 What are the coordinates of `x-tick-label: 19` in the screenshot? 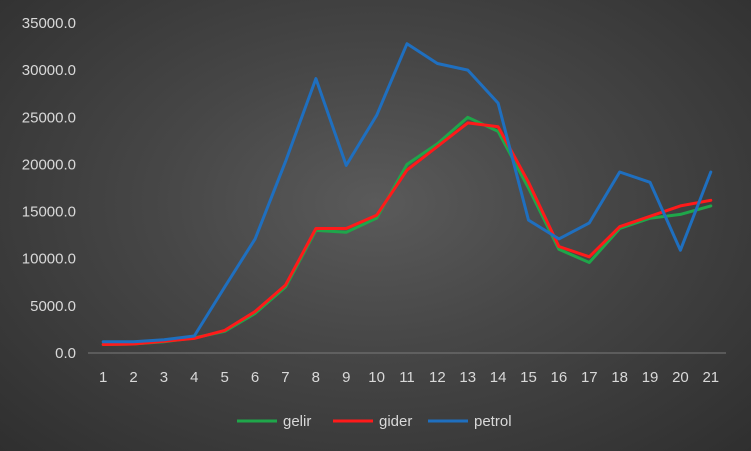 It's located at (650, 377).